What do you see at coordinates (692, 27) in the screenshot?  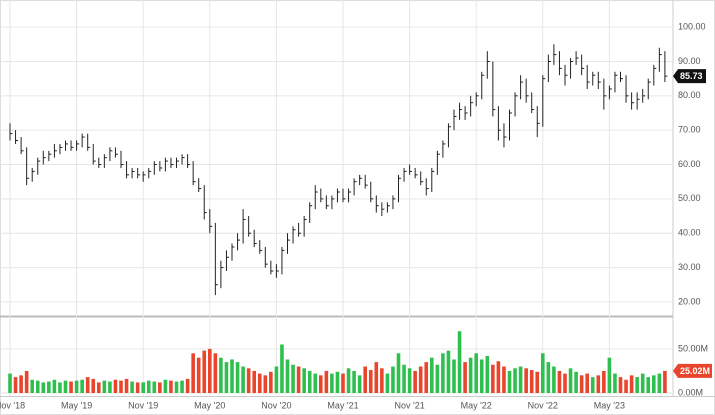 I see `y-tick-label: 100.00` at bounding box center [692, 27].